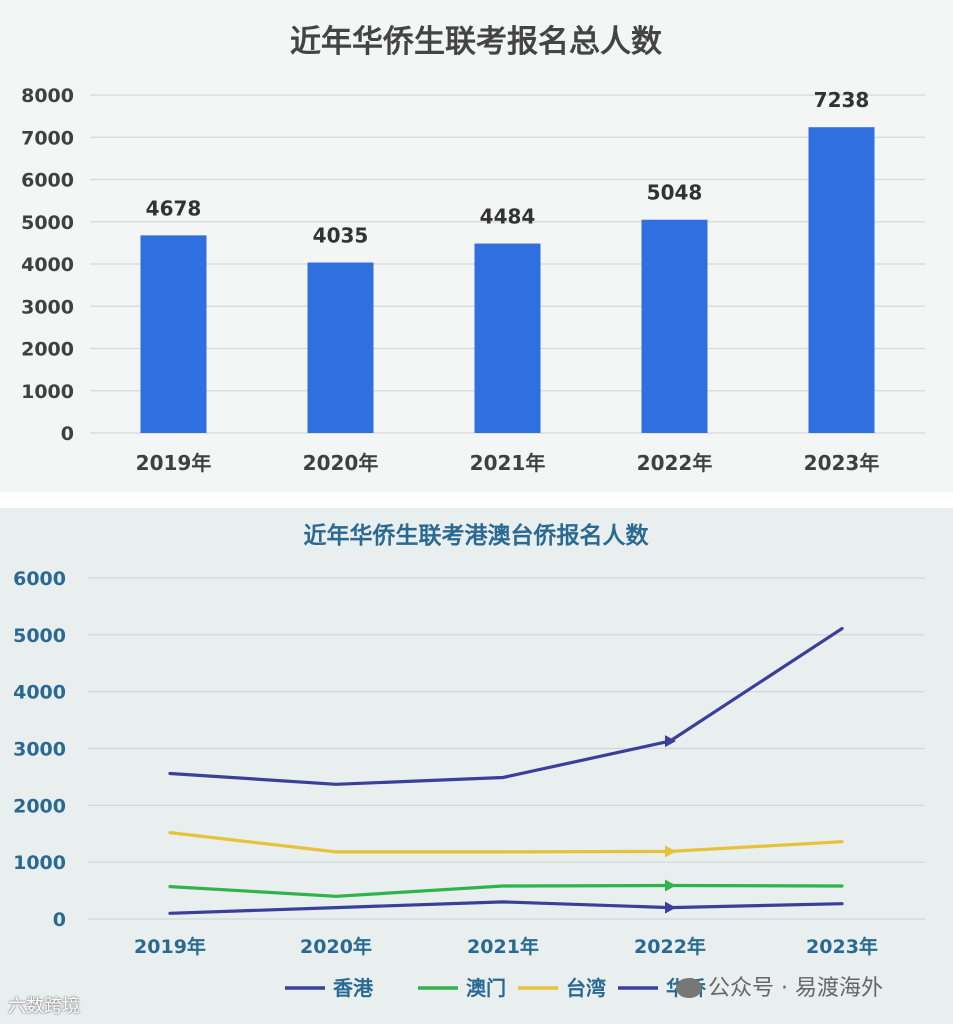 The height and width of the screenshot is (1024, 953). I want to click on chart-title: 近年华侨生联考港澳台侨报名人数, so click(477, 535).